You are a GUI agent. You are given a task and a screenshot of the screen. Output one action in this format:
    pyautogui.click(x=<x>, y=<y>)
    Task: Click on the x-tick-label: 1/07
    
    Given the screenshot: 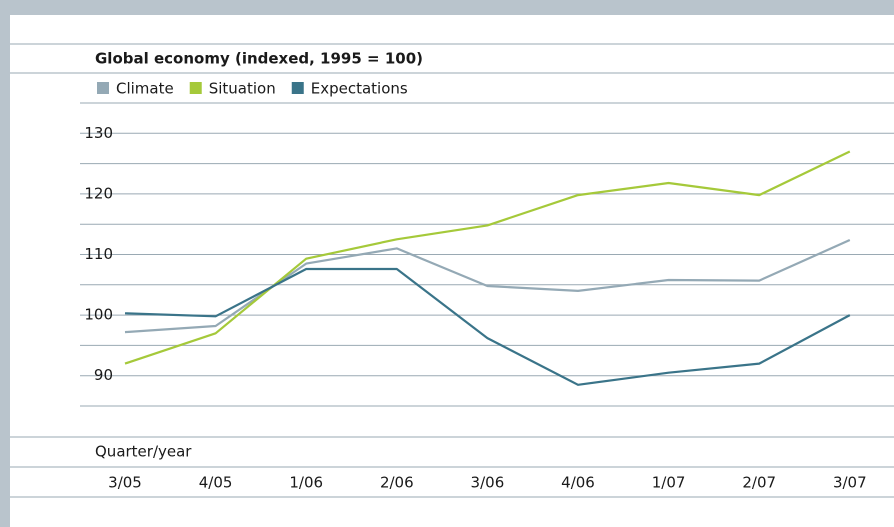 What is the action you would take?
    pyautogui.click(x=669, y=483)
    